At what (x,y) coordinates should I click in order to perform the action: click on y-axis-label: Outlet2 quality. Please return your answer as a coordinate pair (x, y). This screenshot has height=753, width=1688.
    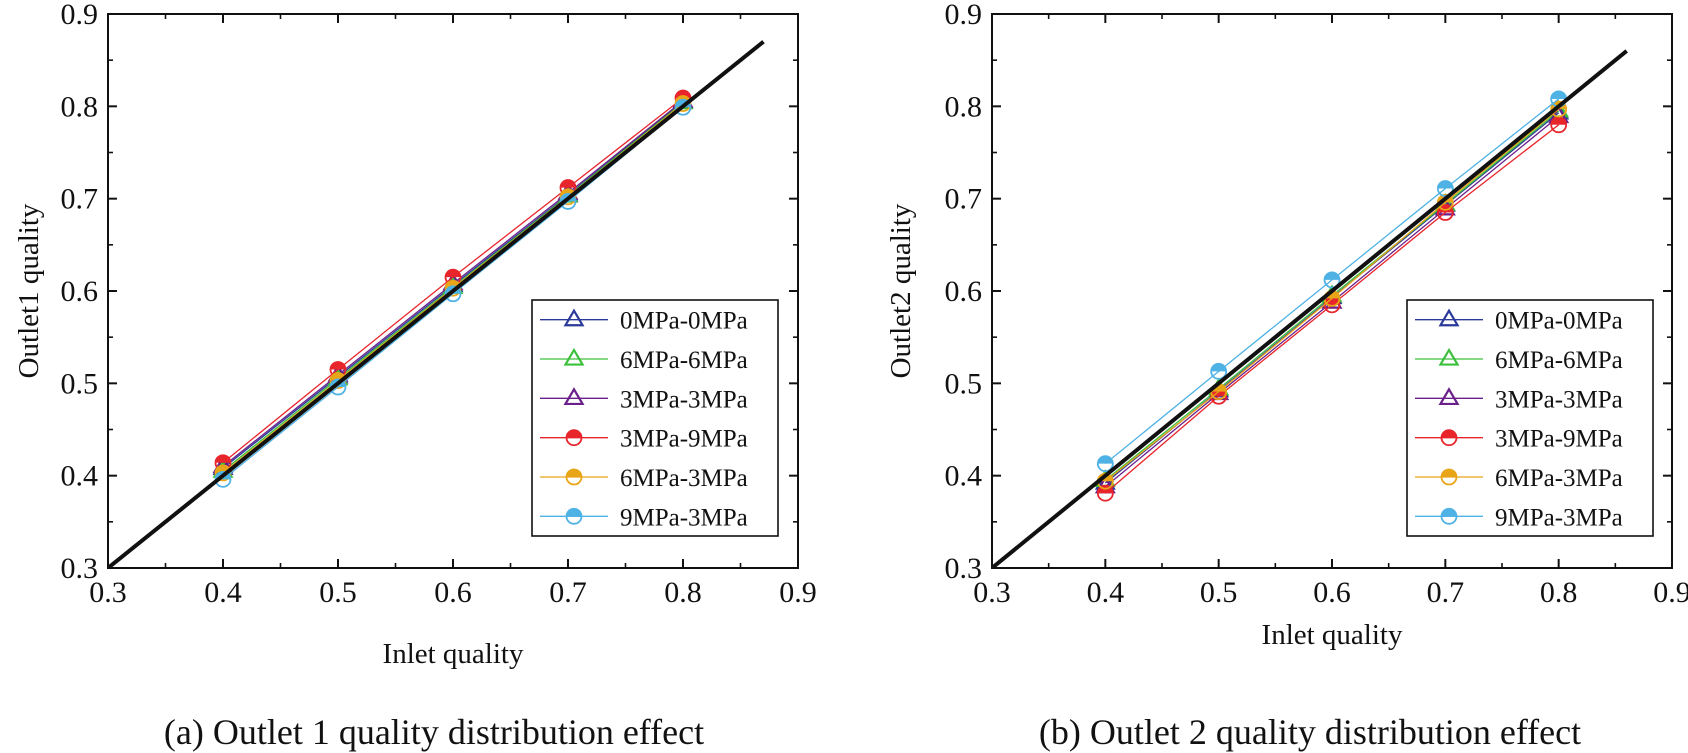
    Looking at the image, I should click on (901, 290).